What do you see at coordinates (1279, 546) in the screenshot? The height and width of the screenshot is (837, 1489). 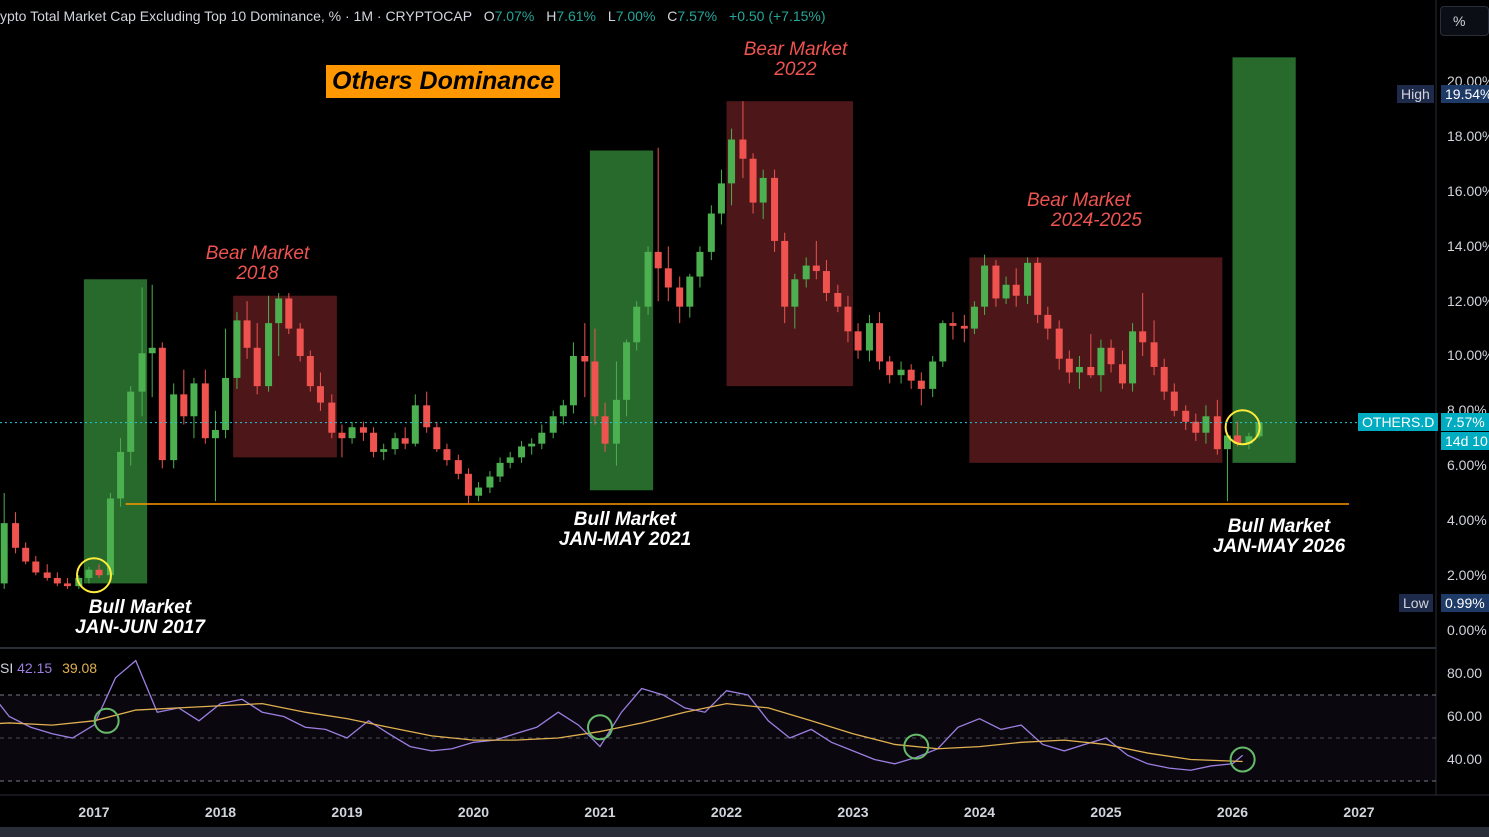 I see `annotation-line: JAN-MAY 2026` at bounding box center [1279, 546].